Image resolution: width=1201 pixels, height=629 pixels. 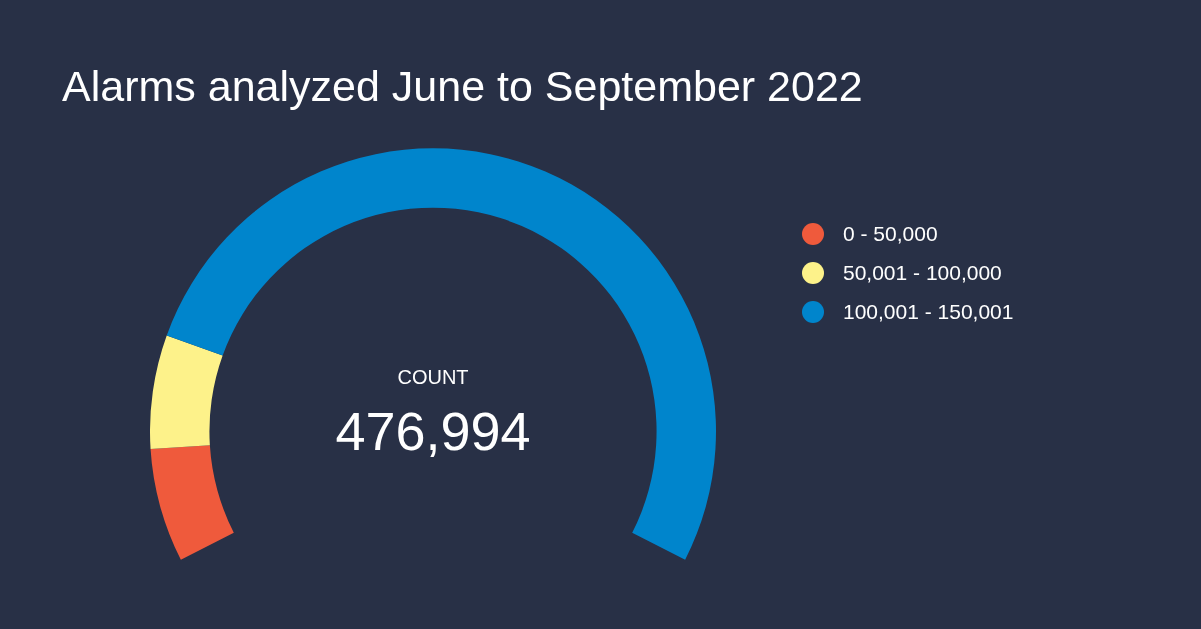 I want to click on chart-title: Alarms analyzed June to September 2022, so click(x=462, y=86).